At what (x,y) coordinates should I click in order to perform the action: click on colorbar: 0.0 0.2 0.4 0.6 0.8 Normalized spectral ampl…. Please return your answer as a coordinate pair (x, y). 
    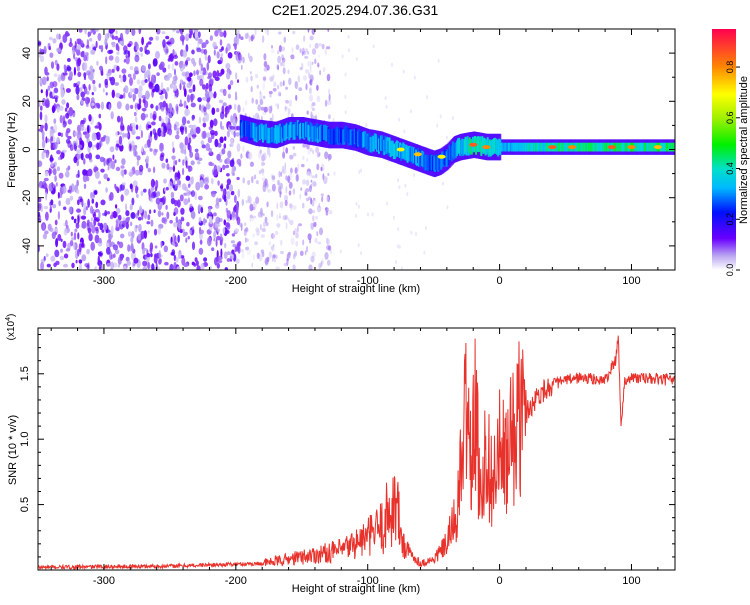
    Looking at the image, I should click on (731, 152).